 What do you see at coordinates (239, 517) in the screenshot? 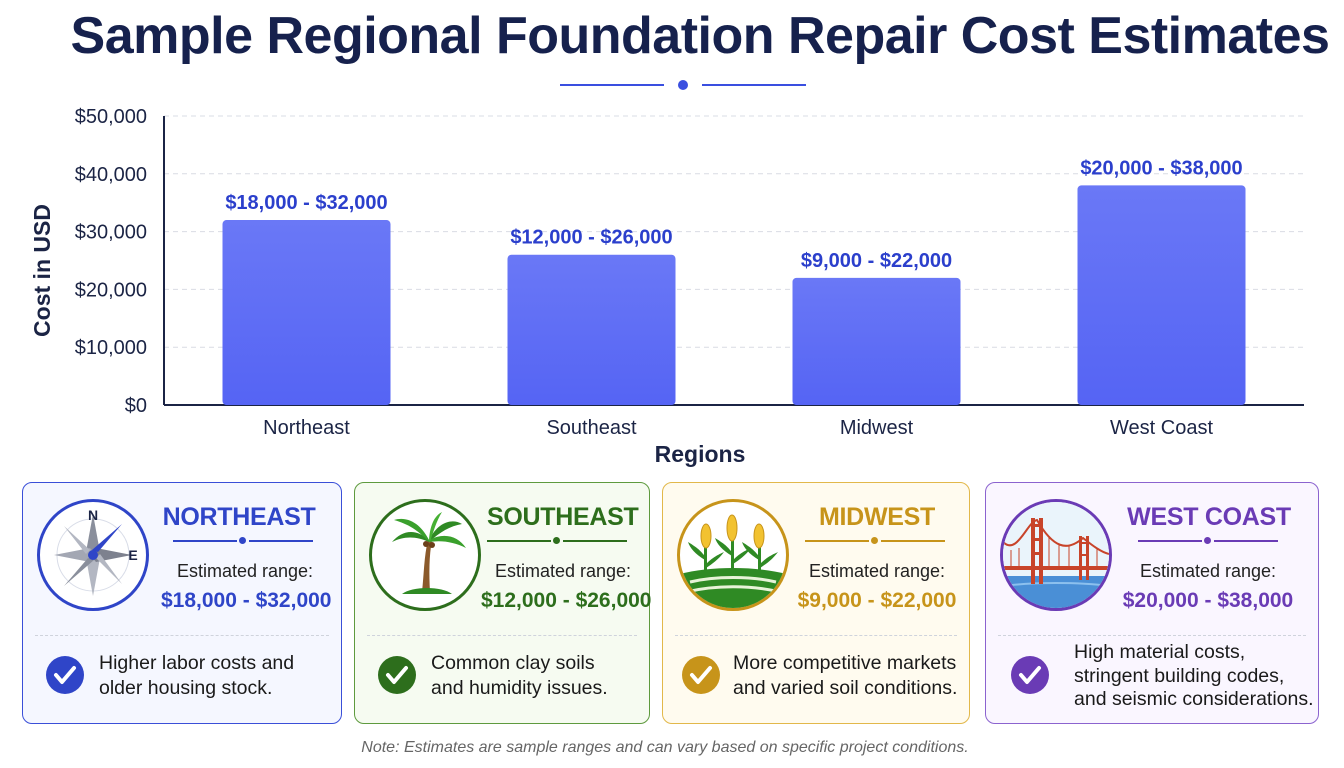
I see `card-title: NORTHEAST` at bounding box center [239, 517].